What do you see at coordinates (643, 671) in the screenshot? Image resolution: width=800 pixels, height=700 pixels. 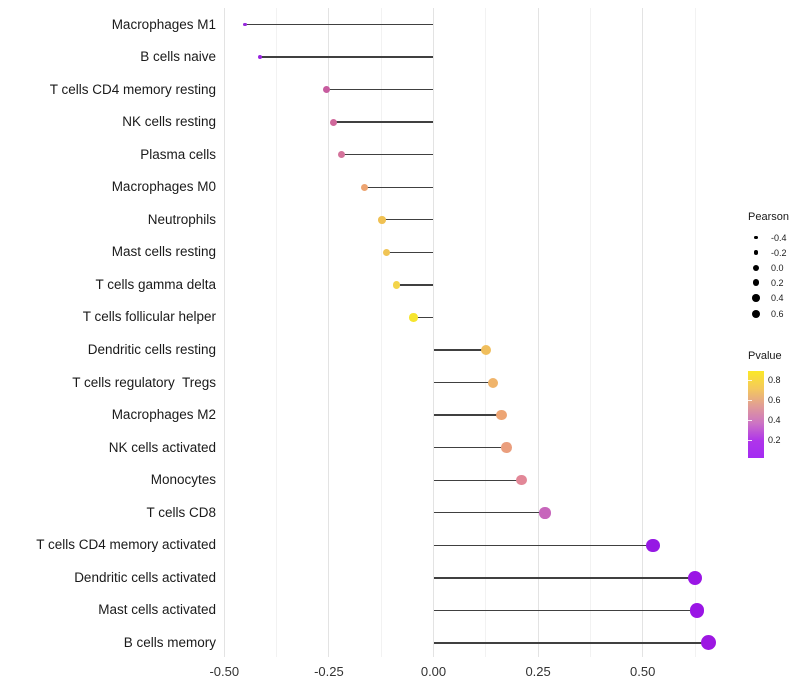 I see `x-axis-tick-label: 0.50` at bounding box center [643, 671].